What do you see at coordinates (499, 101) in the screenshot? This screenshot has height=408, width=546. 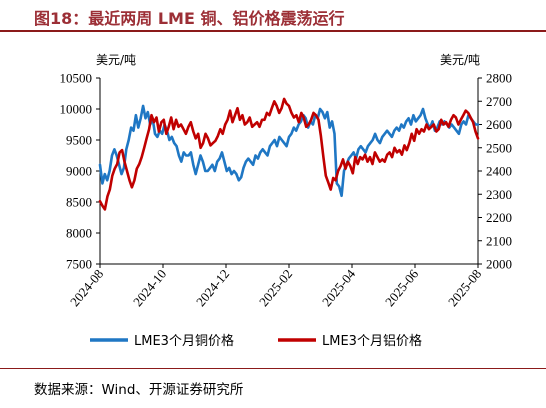 I see `right-tick-label: 2700` at bounding box center [499, 101].